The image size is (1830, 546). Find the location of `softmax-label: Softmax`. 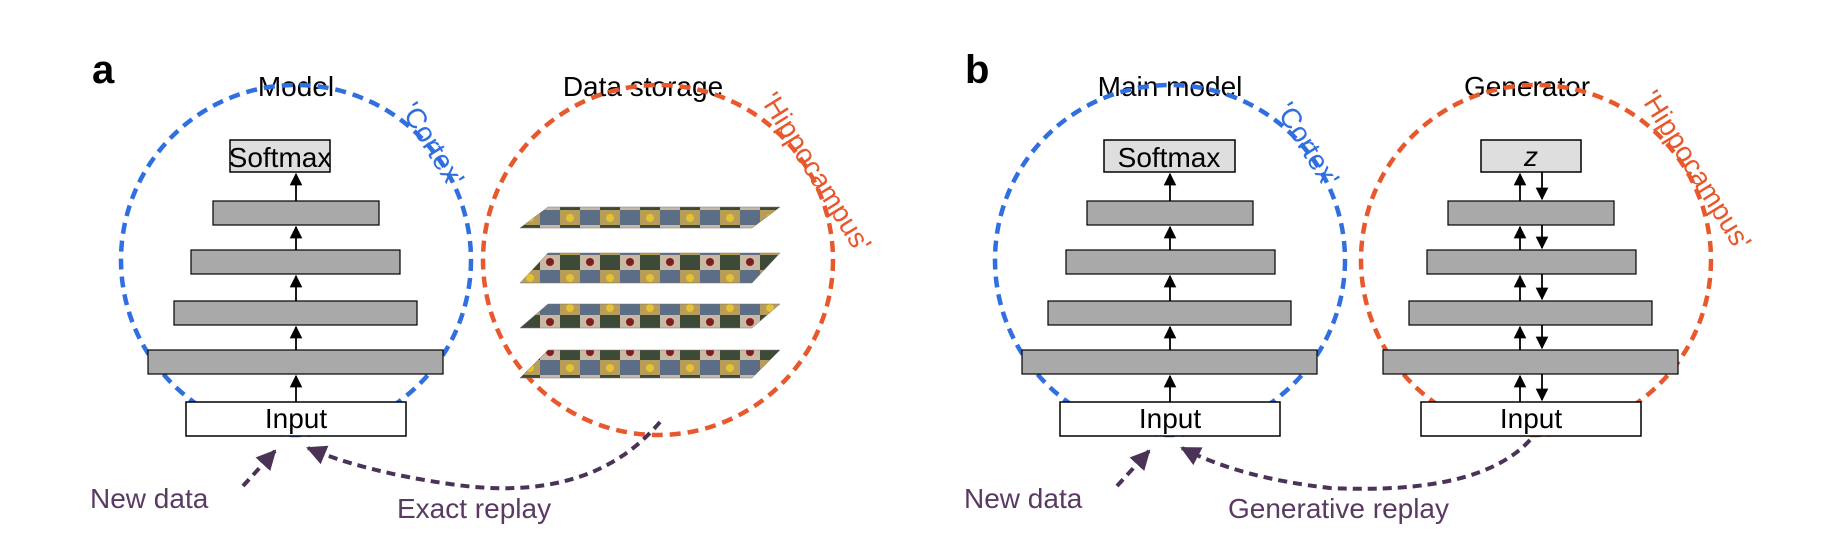

softmax-label: Softmax is located at coordinates (280, 157).